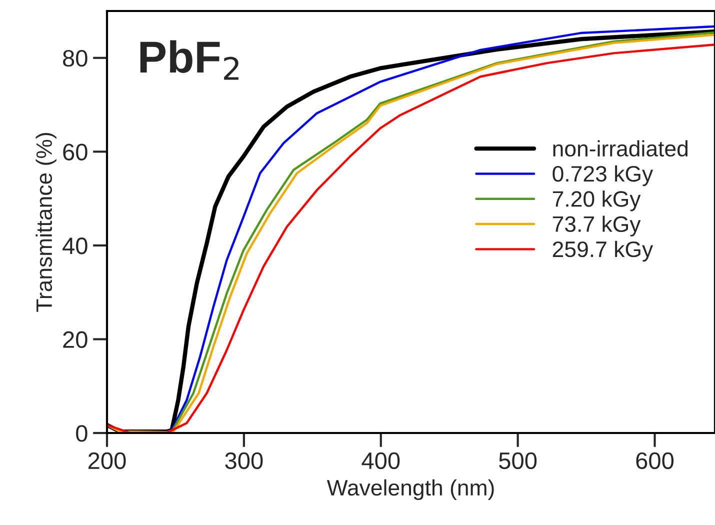  Describe the element at coordinates (82, 433) in the screenshot. I see `y-tick-label: 0` at that location.